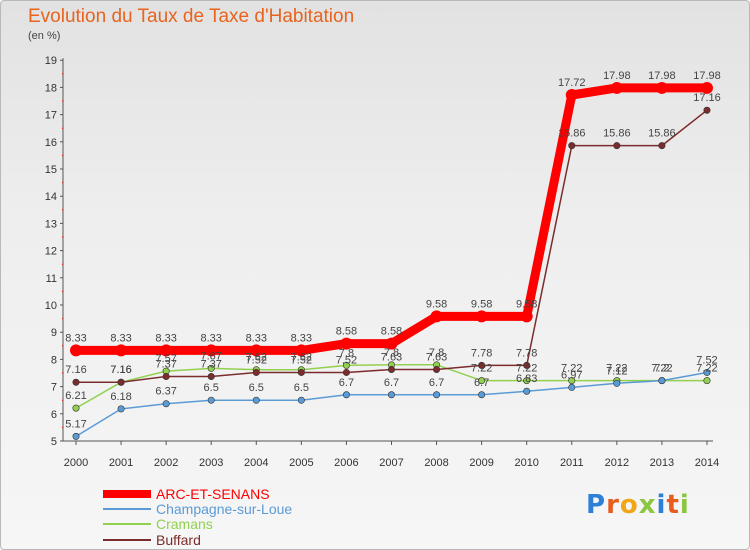 Image resolution: width=750 pixels, height=550 pixels. Describe the element at coordinates (120, 397) in the screenshot. I see `data-label: 6.18` at that location.